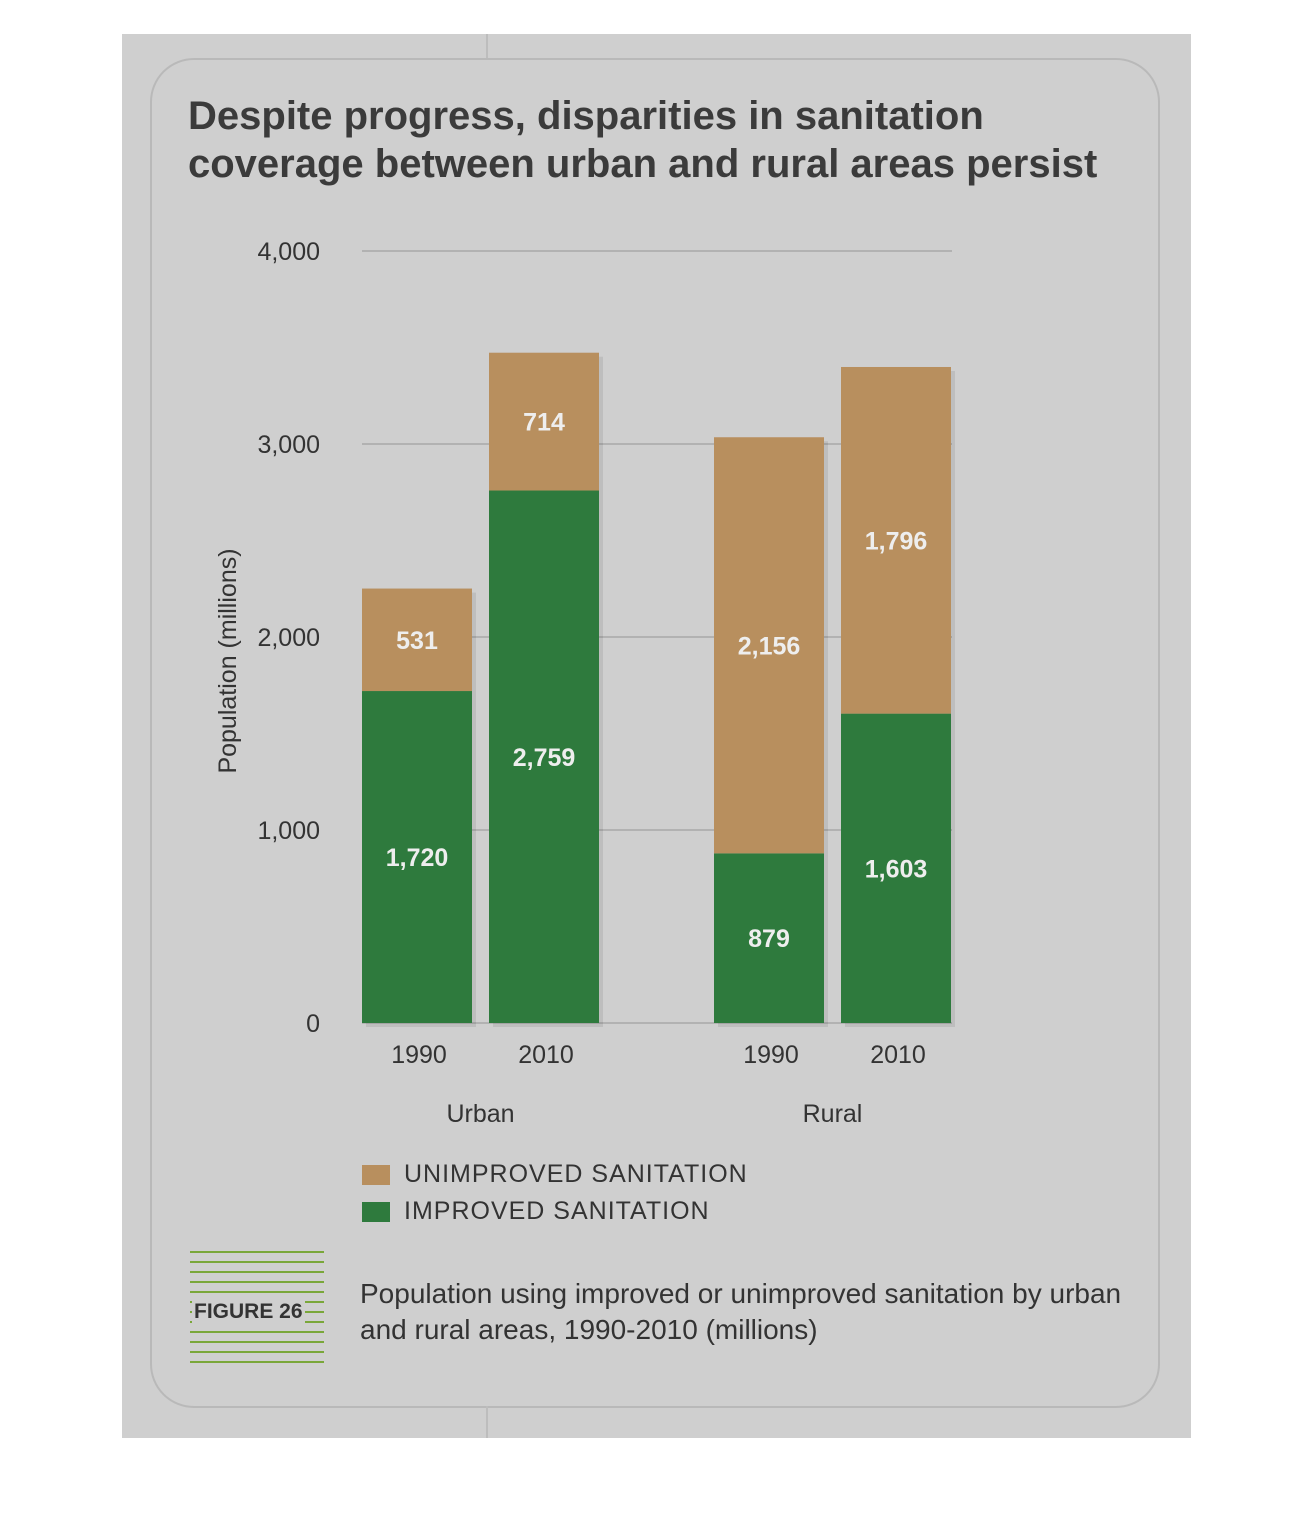 The image size is (1314, 1530). Describe the element at coordinates (288, 831) in the screenshot. I see `y-tick-label: 1,000` at that location.